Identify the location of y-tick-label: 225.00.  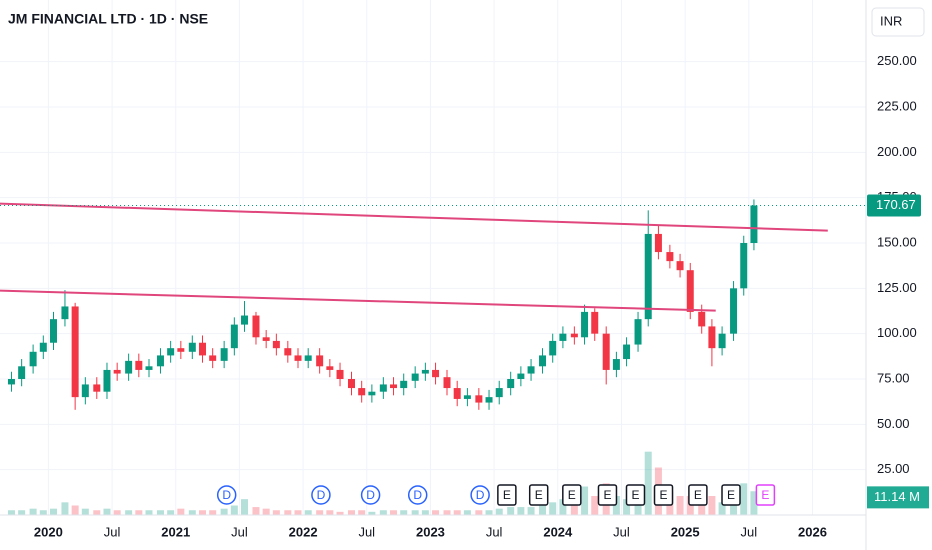
(897, 105).